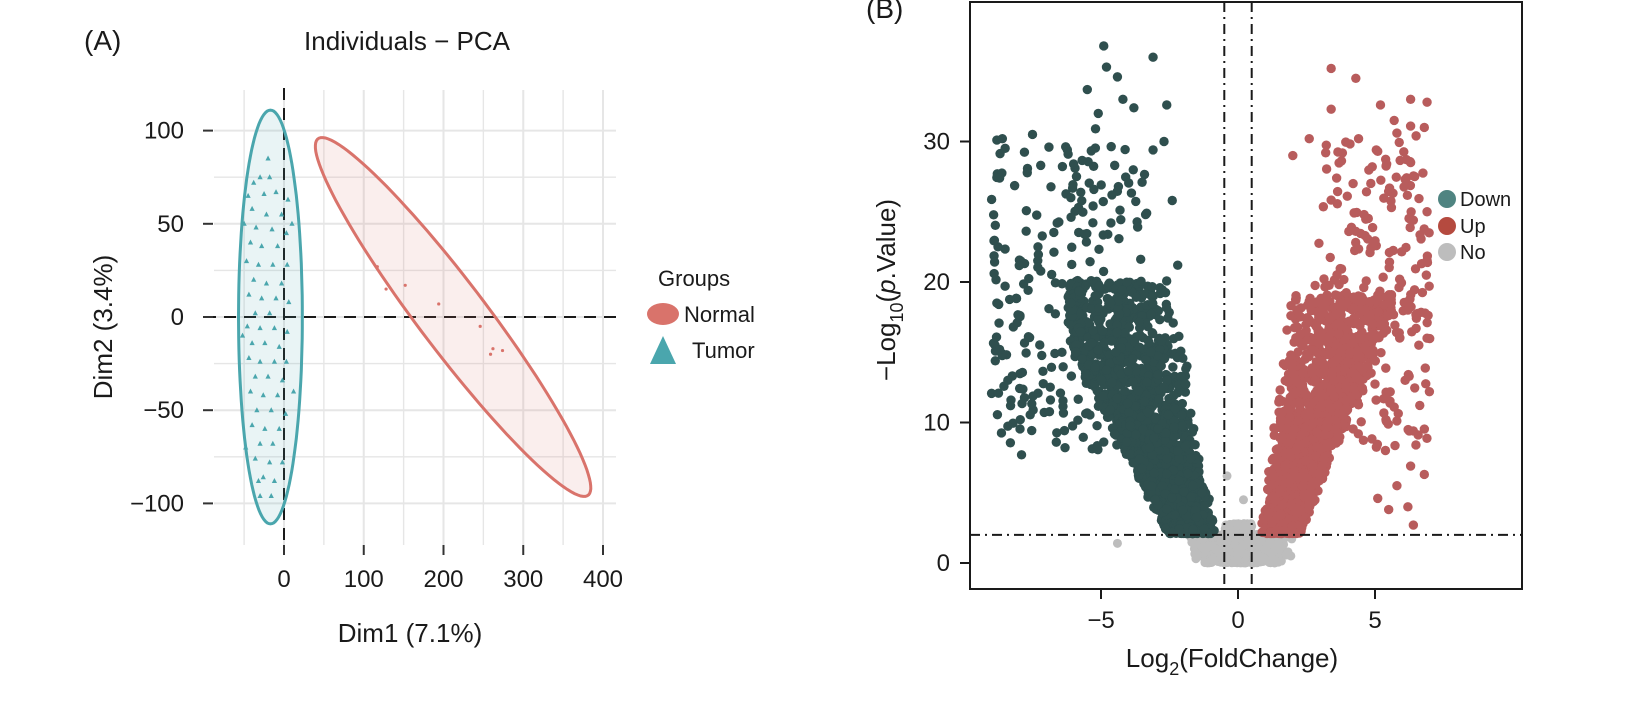 The height and width of the screenshot is (718, 1626). Describe the element at coordinates (364, 579) in the screenshot. I see `pca-x-tick-label: 100` at that location.